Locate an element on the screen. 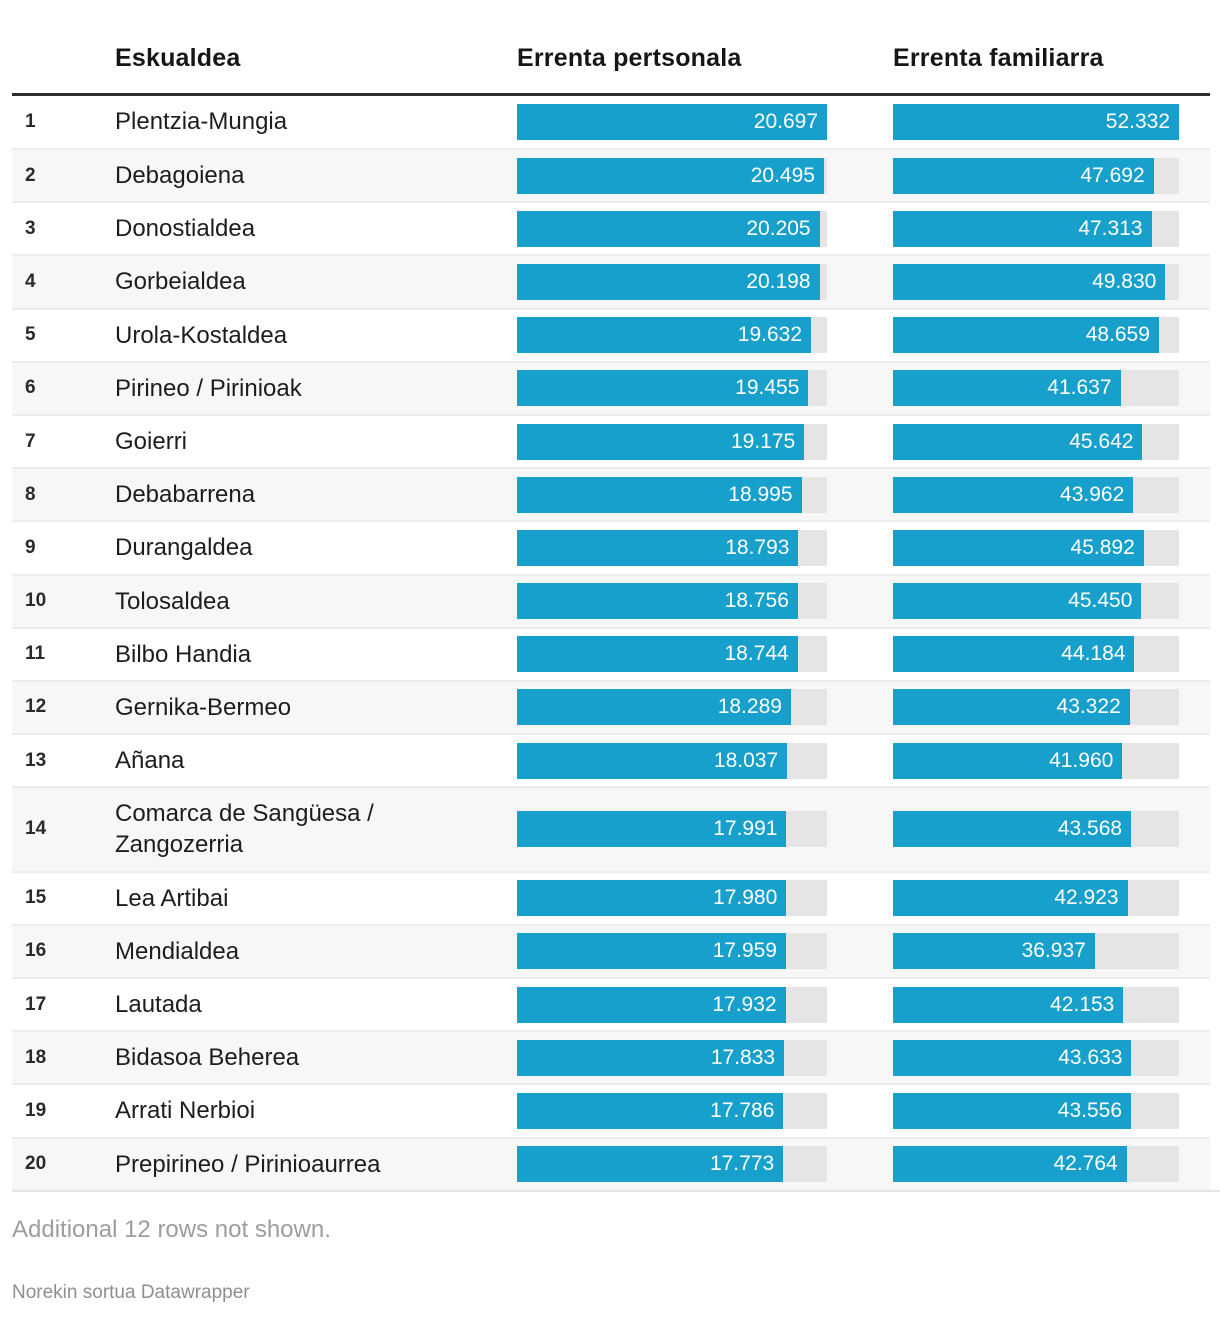  table-row: 10 Tolosaldea 18.756 45.450 is located at coordinates (611, 600).